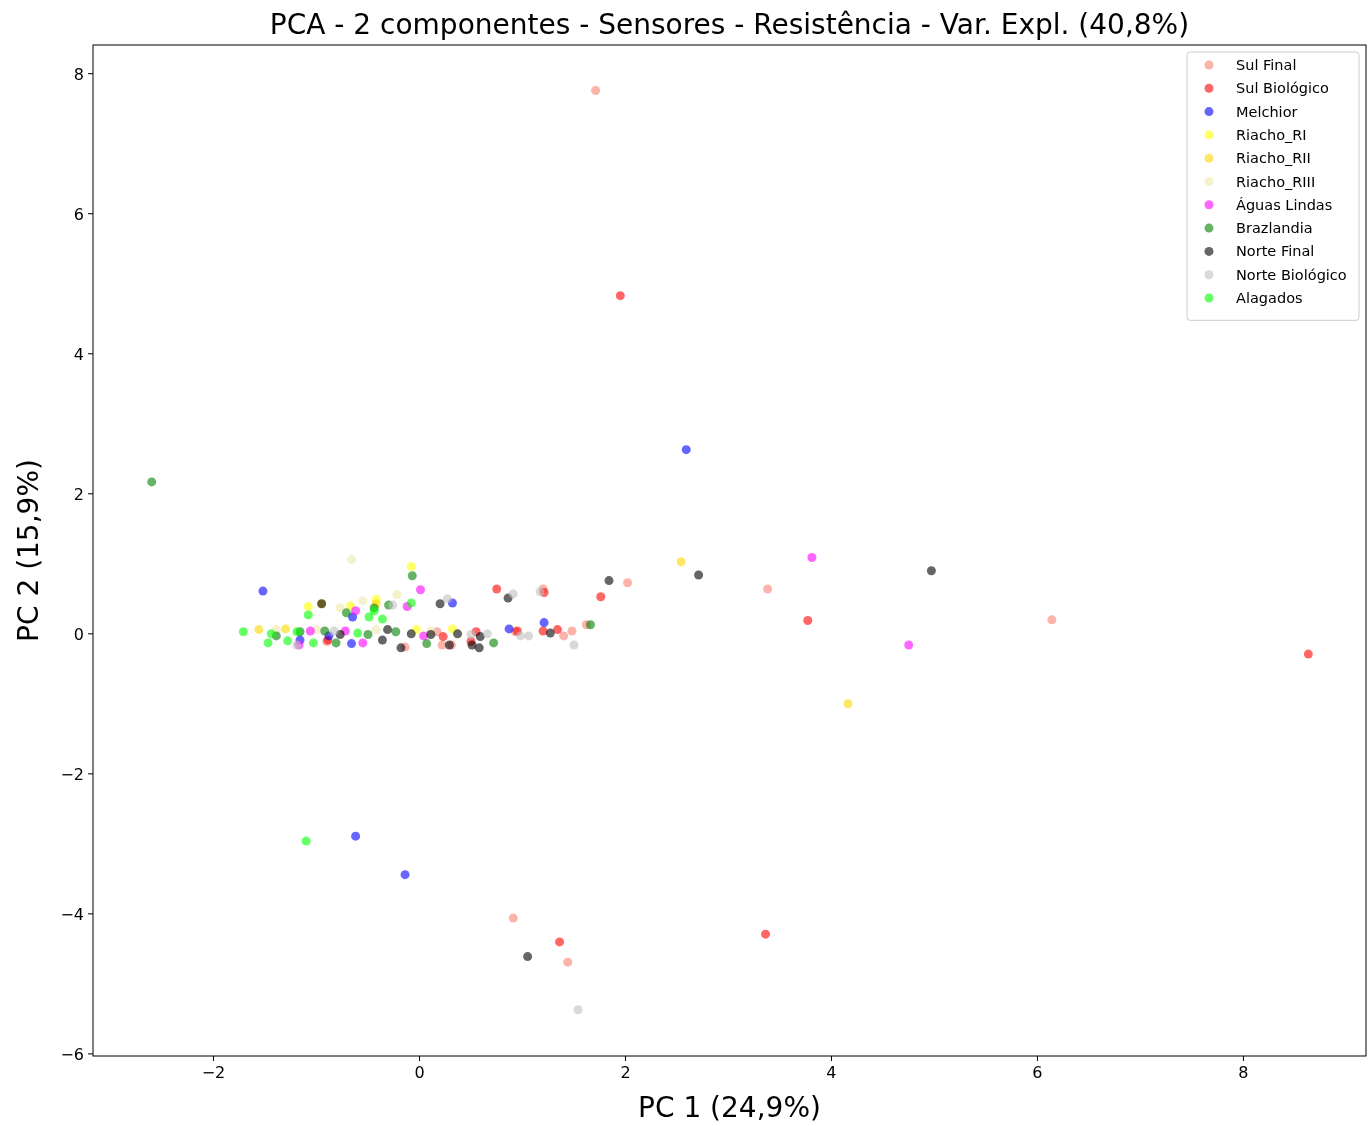  What do you see at coordinates (1276, 181) in the screenshot?
I see `legend-label: Riacho_RIII` at bounding box center [1276, 181].